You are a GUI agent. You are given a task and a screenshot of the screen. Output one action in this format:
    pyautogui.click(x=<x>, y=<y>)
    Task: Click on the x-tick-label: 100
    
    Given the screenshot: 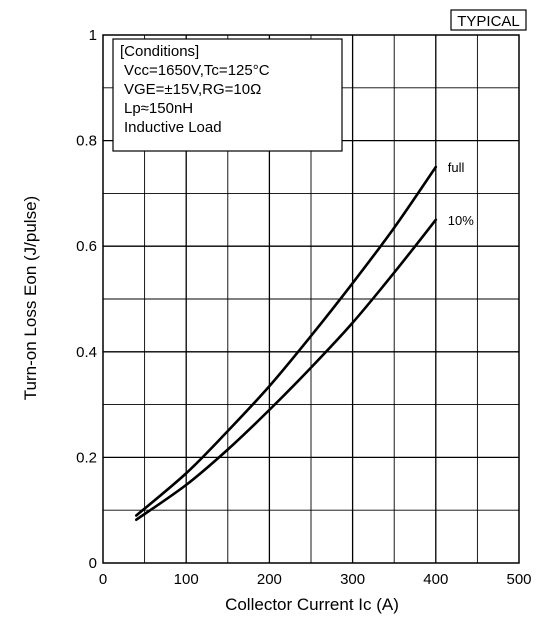 What is the action you would take?
    pyautogui.click(x=186, y=579)
    